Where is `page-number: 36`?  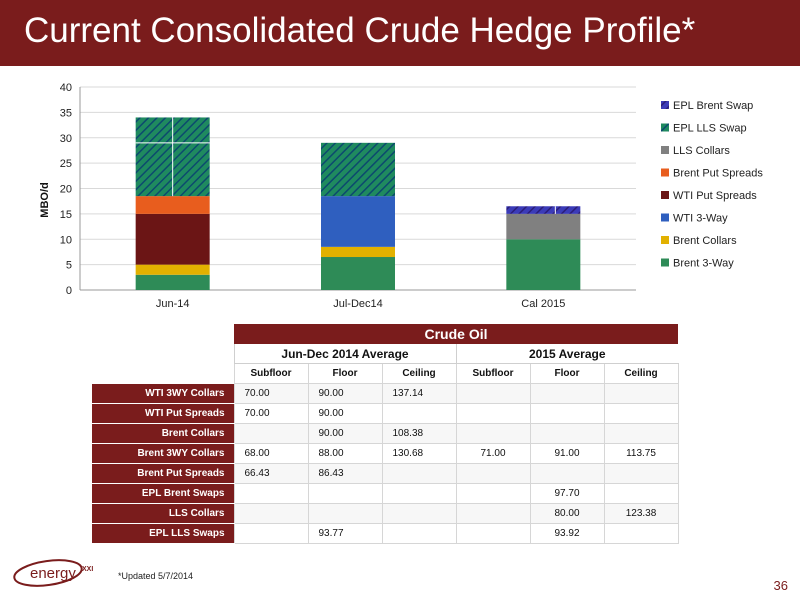 page-number: 36 is located at coordinates (780, 585).